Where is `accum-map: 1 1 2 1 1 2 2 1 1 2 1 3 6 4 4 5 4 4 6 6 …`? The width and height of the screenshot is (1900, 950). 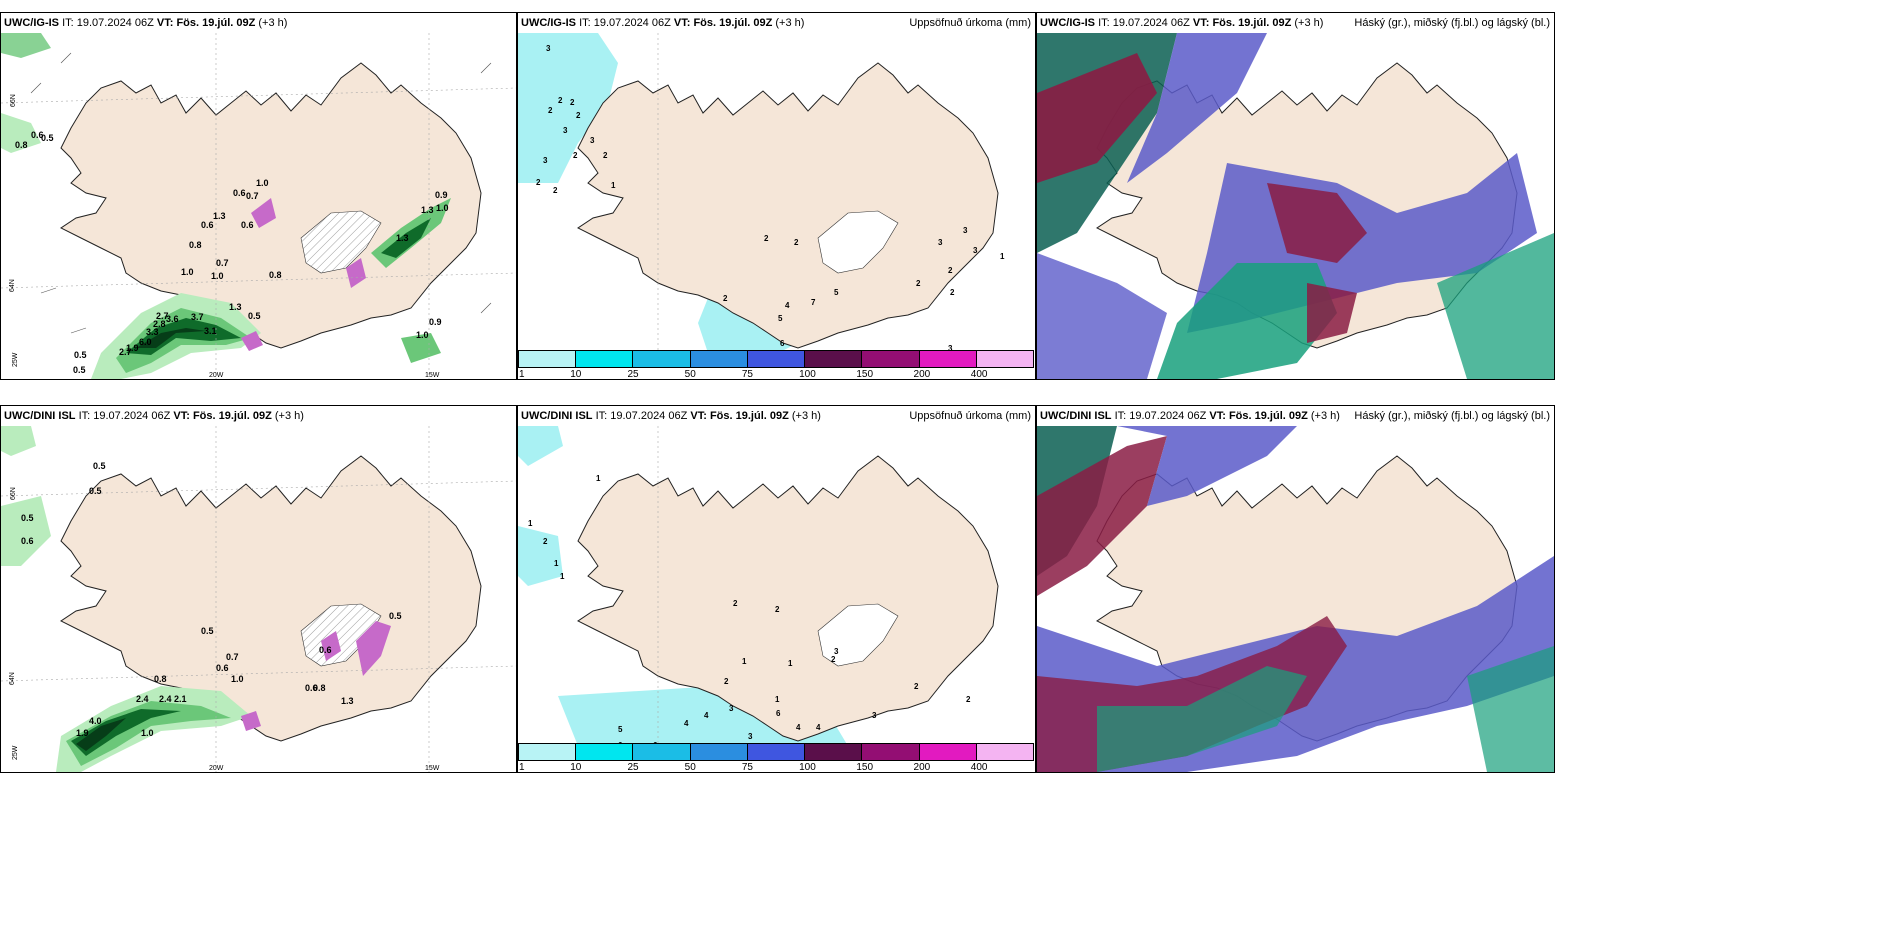
accum-map: 1 1 2 1 1 2 2 1 1 2 1 3 6 4 4 5 4 4 6 6 … is located at coordinates (758, 586).